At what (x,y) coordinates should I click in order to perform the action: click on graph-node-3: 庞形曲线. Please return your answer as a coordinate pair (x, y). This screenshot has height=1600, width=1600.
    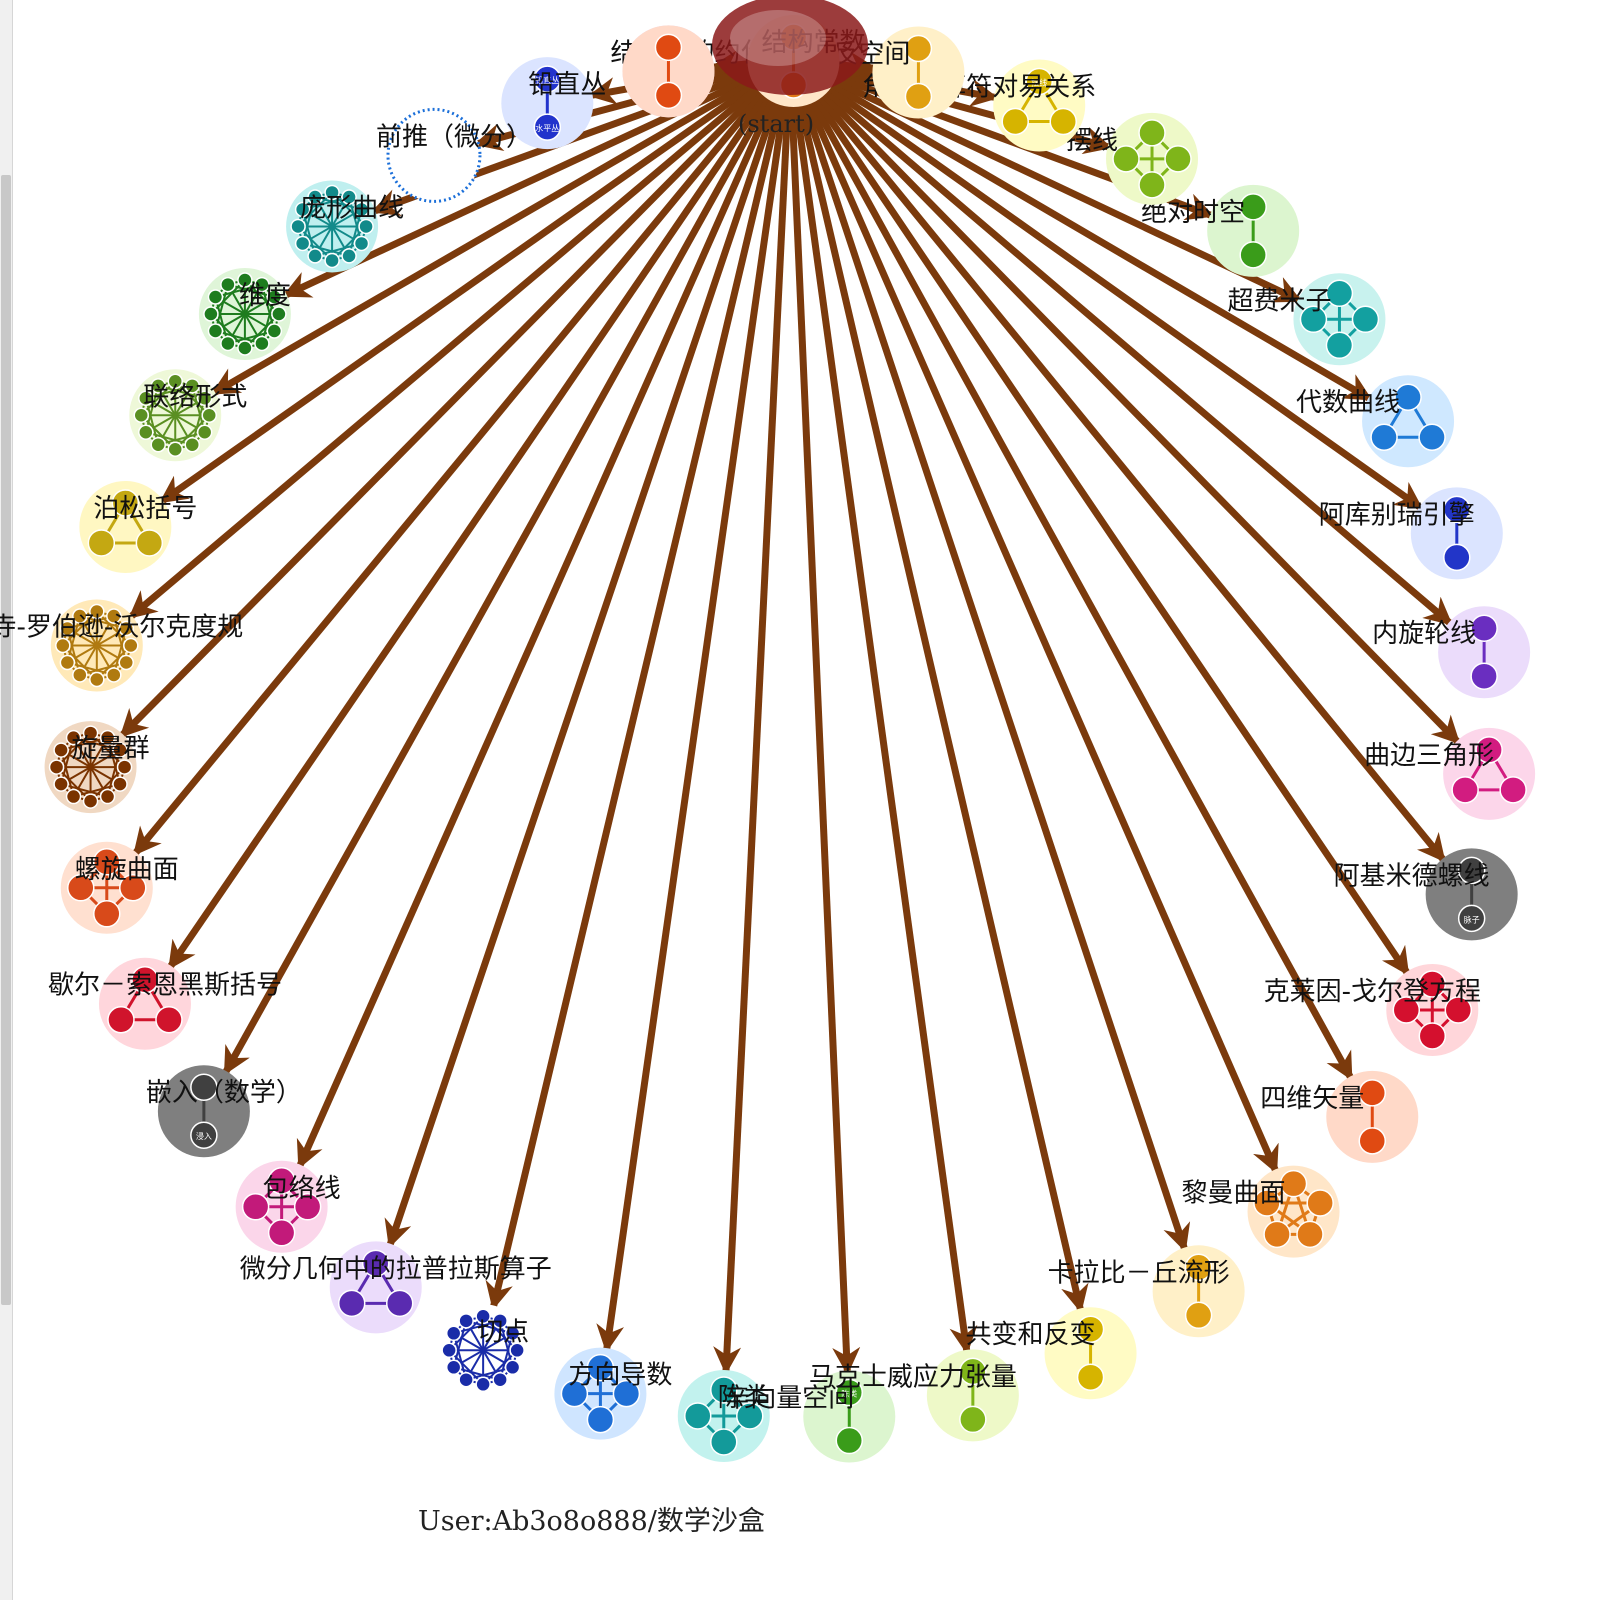
    Looking at the image, I should click on (345, 226).